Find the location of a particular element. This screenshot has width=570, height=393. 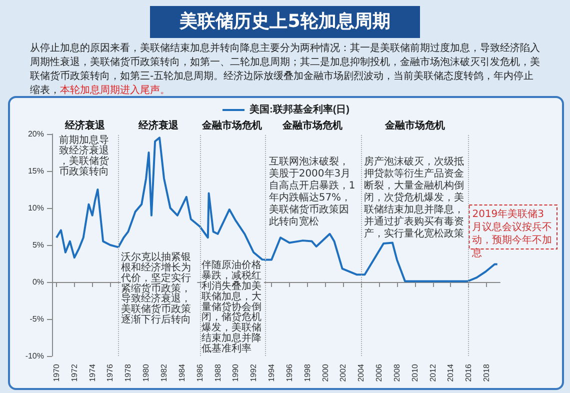

x-tick-label: 1980 is located at coordinates (146, 372).